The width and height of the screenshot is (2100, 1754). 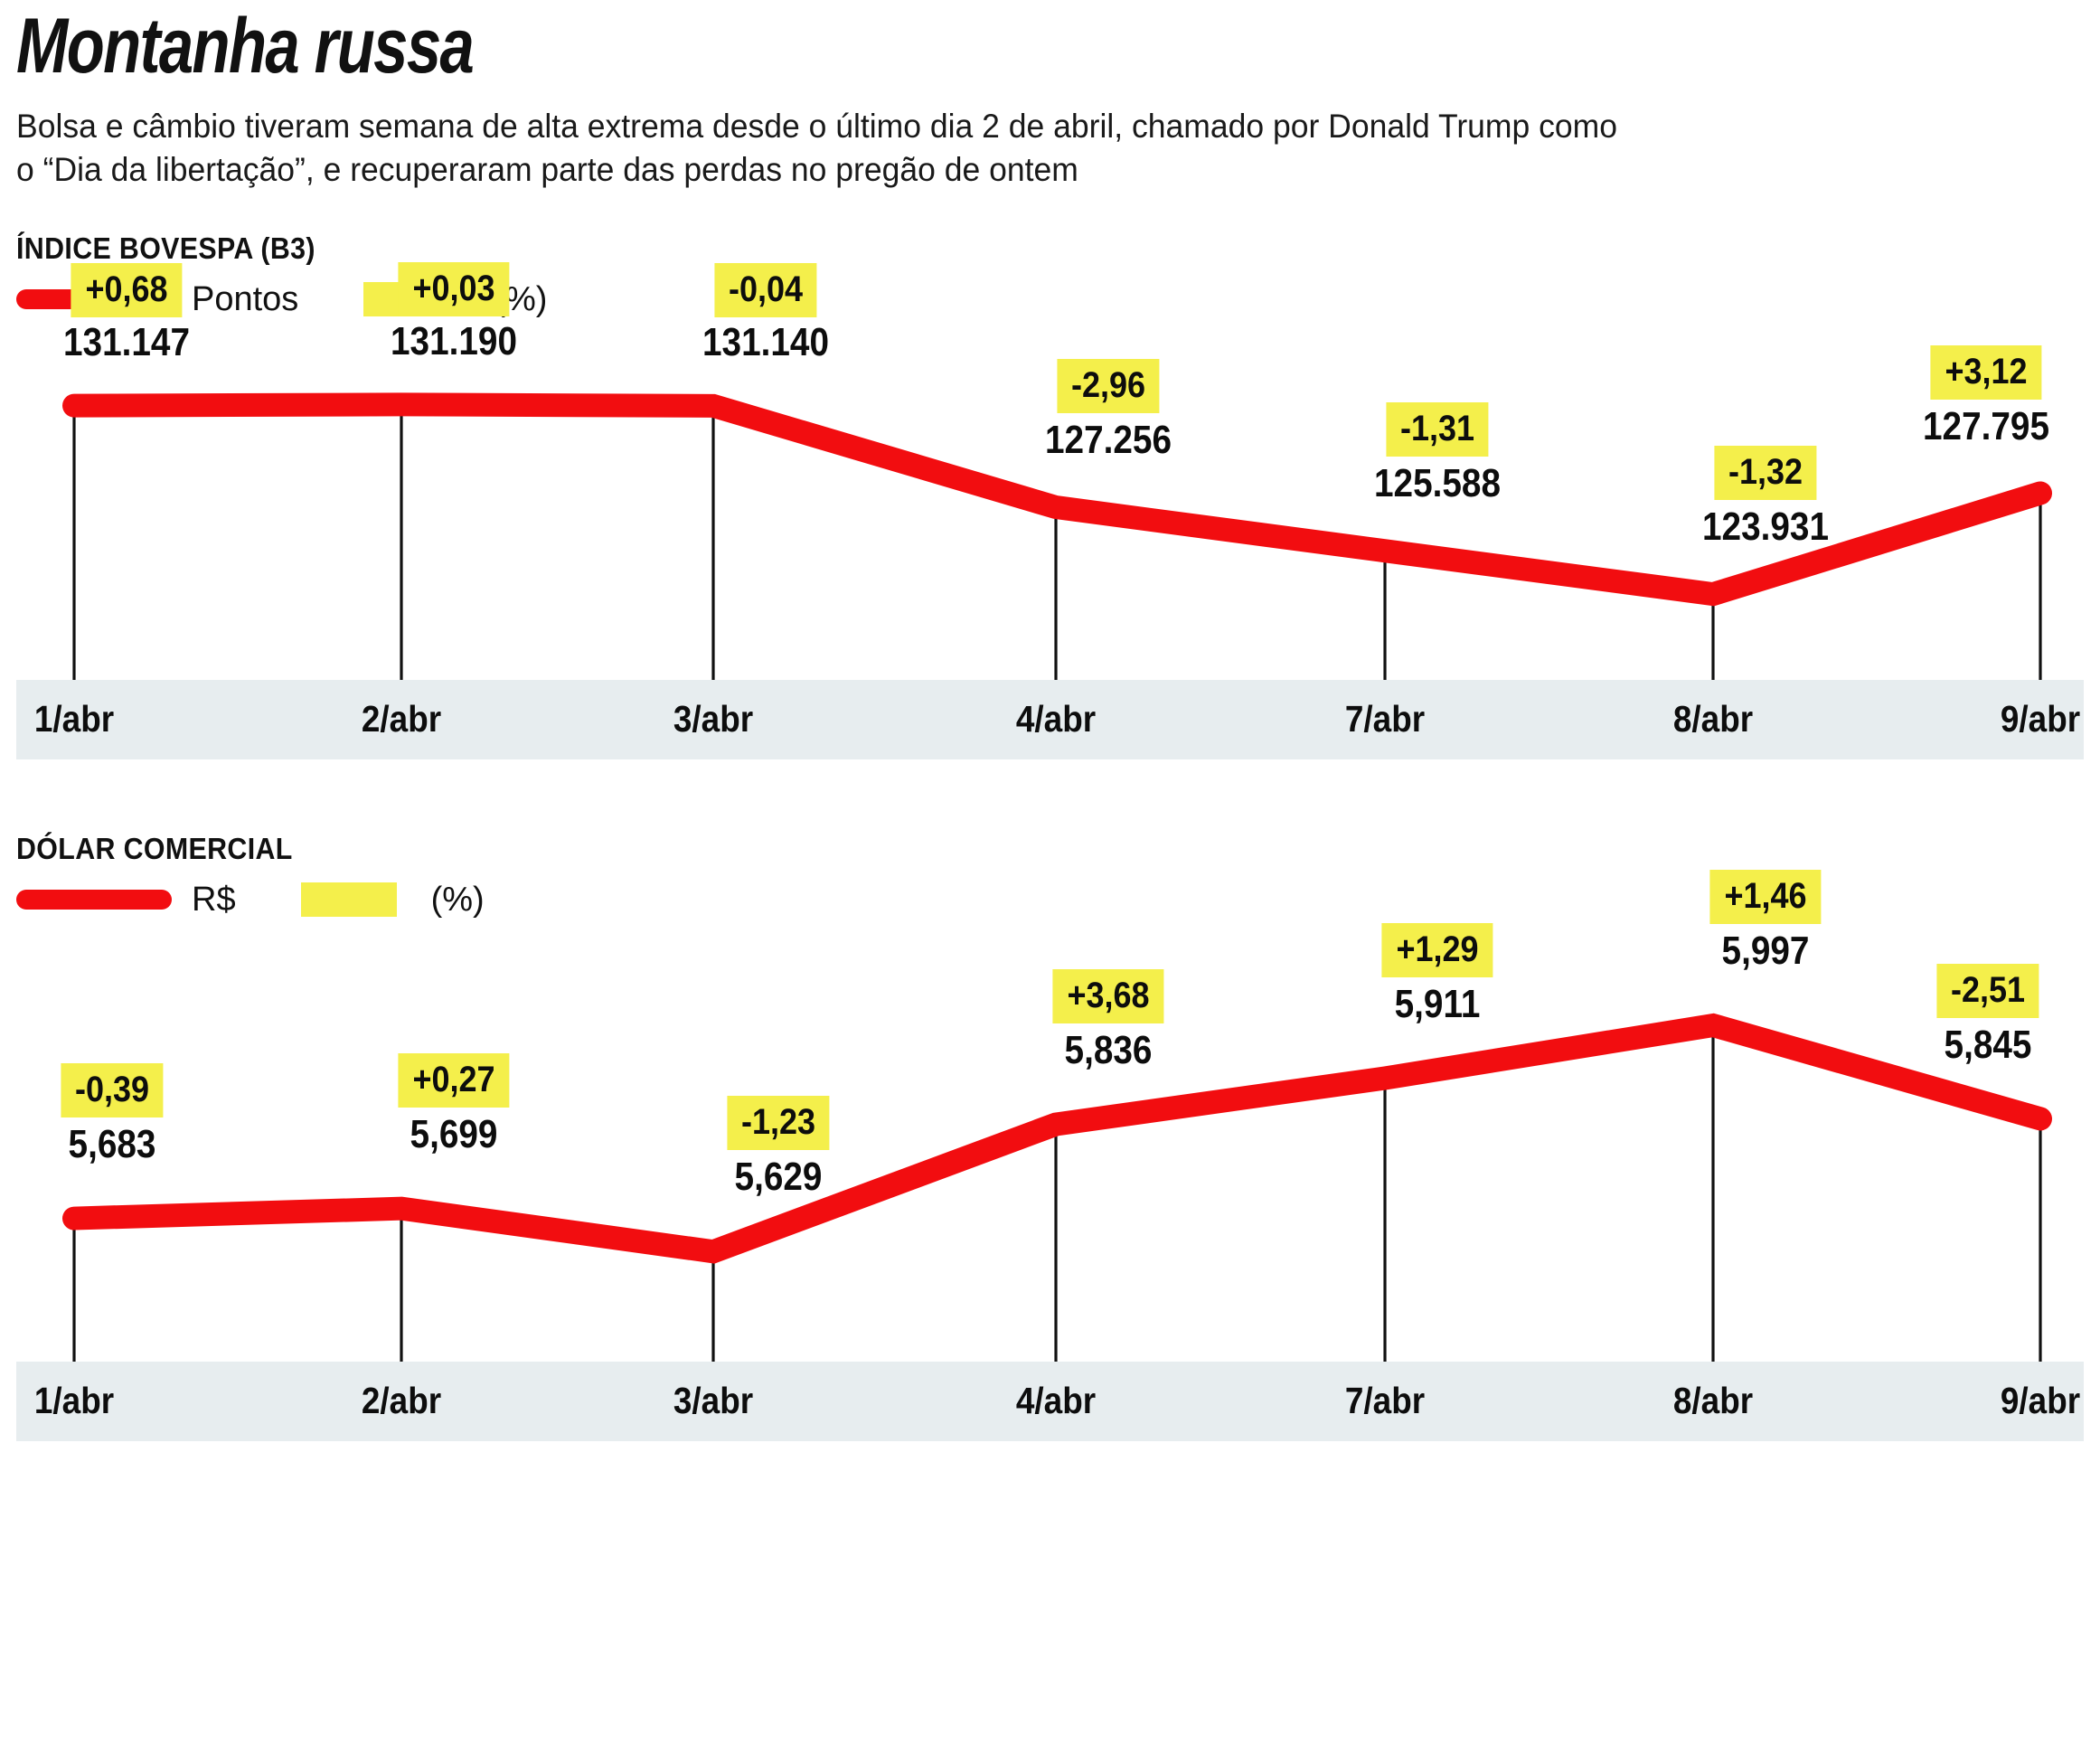 I want to click on point-value-text: 127.256, so click(x=1108, y=440).